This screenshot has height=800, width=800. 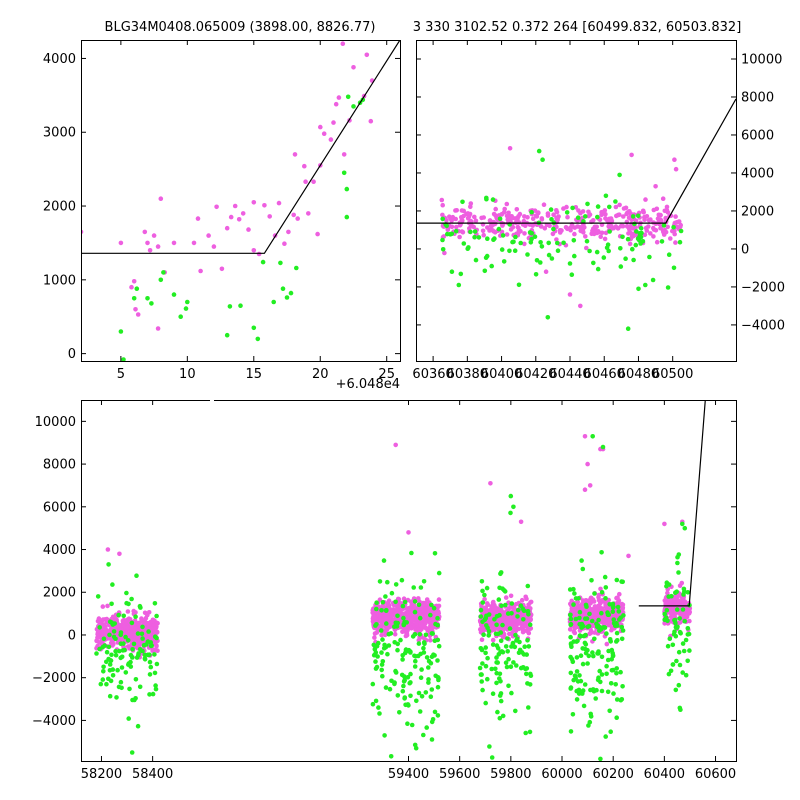 I want to click on top-left-offset-label: +6.048e4, so click(x=368, y=384).